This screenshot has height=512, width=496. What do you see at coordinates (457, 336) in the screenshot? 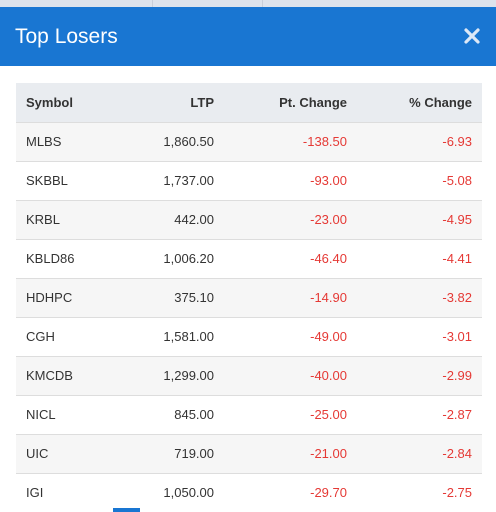
I see `cell-pct-change: -3.01` at bounding box center [457, 336].